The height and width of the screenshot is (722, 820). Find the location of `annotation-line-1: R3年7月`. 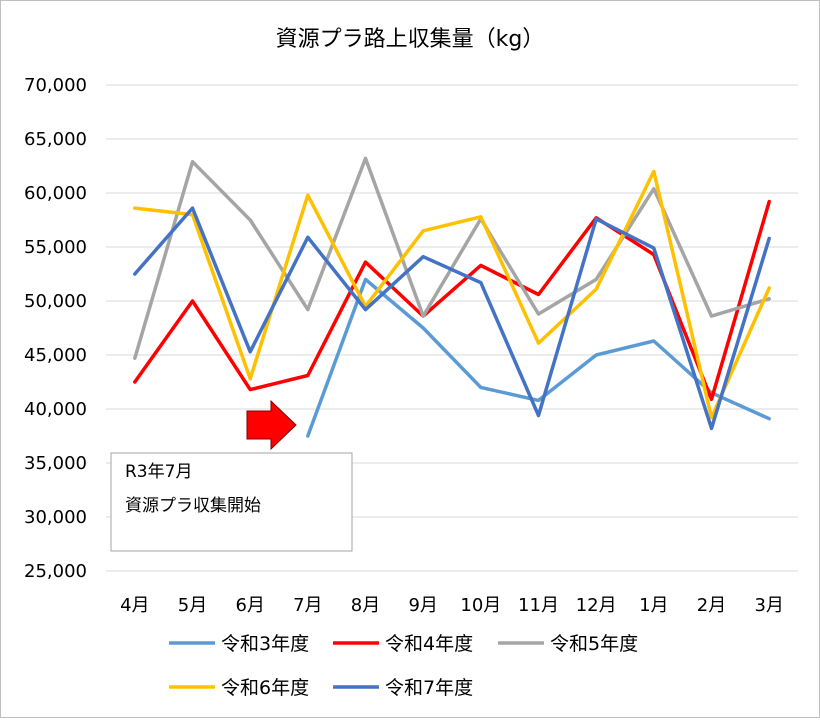

annotation-line-1: R3年7月 is located at coordinates (158, 472).